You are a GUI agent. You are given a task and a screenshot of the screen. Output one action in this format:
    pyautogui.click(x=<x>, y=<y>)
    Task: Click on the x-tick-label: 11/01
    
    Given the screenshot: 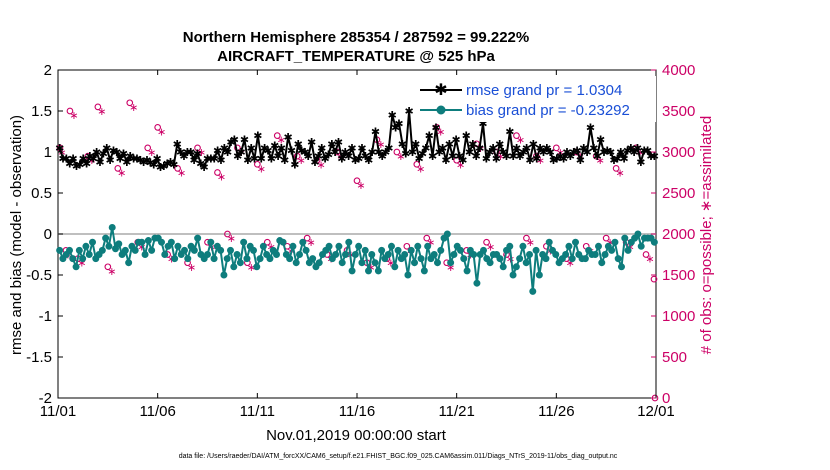 What is the action you would take?
    pyautogui.click(x=58, y=411)
    